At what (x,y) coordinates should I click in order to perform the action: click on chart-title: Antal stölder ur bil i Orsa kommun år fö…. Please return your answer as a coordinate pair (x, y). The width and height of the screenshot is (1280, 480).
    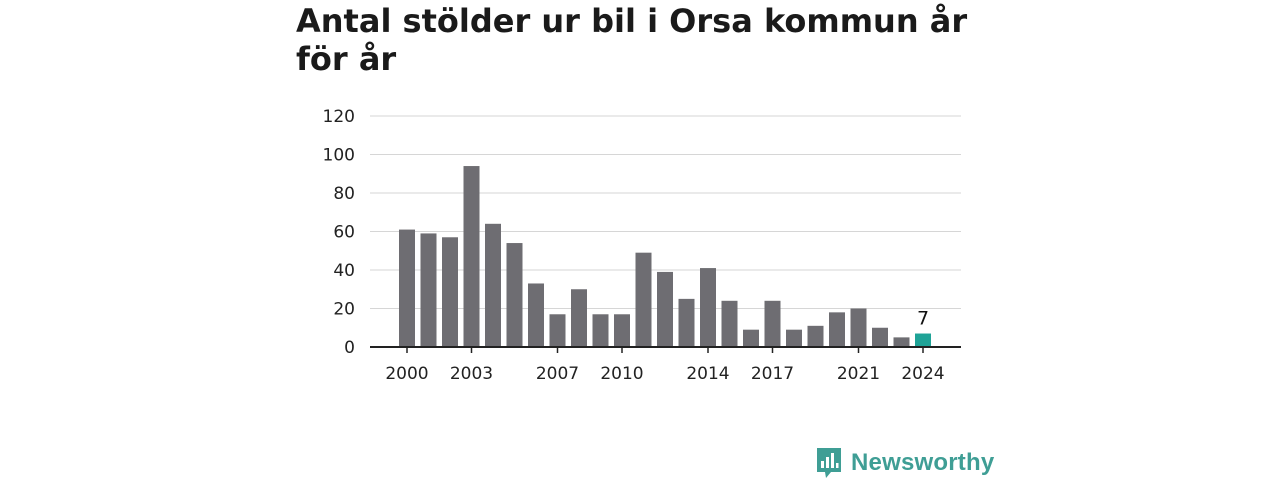
    Looking at the image, I should click on (632, 40).